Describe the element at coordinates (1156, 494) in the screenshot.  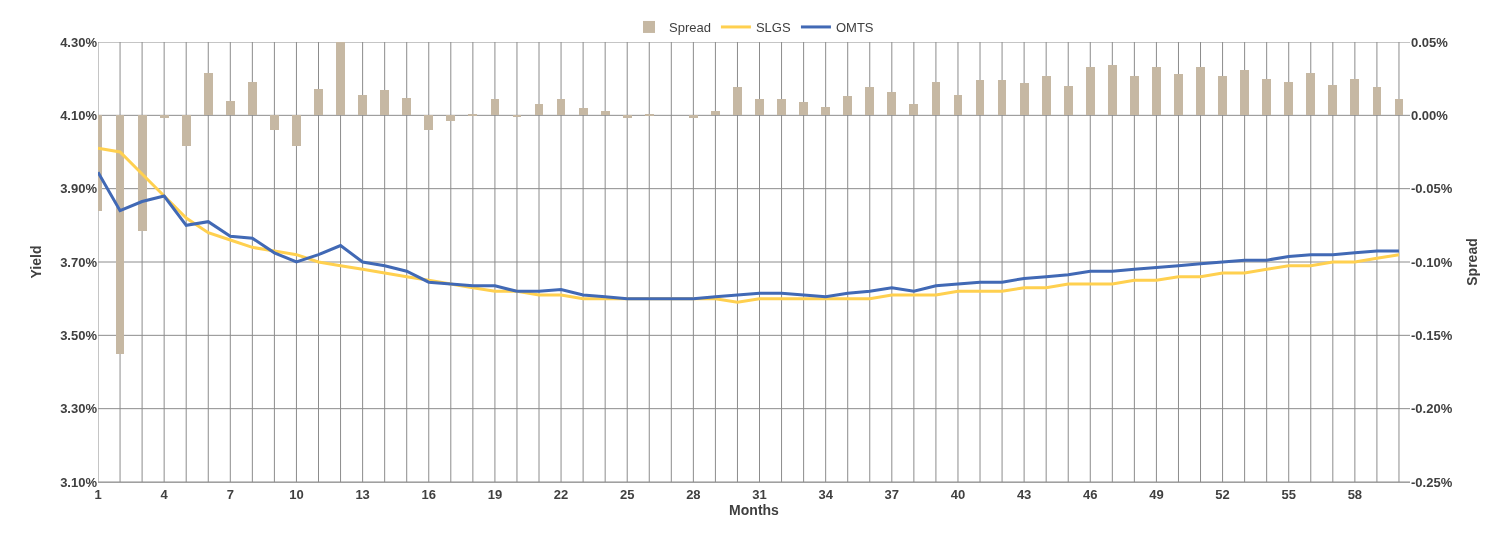
I see `x-tick-label: 49` at that location.